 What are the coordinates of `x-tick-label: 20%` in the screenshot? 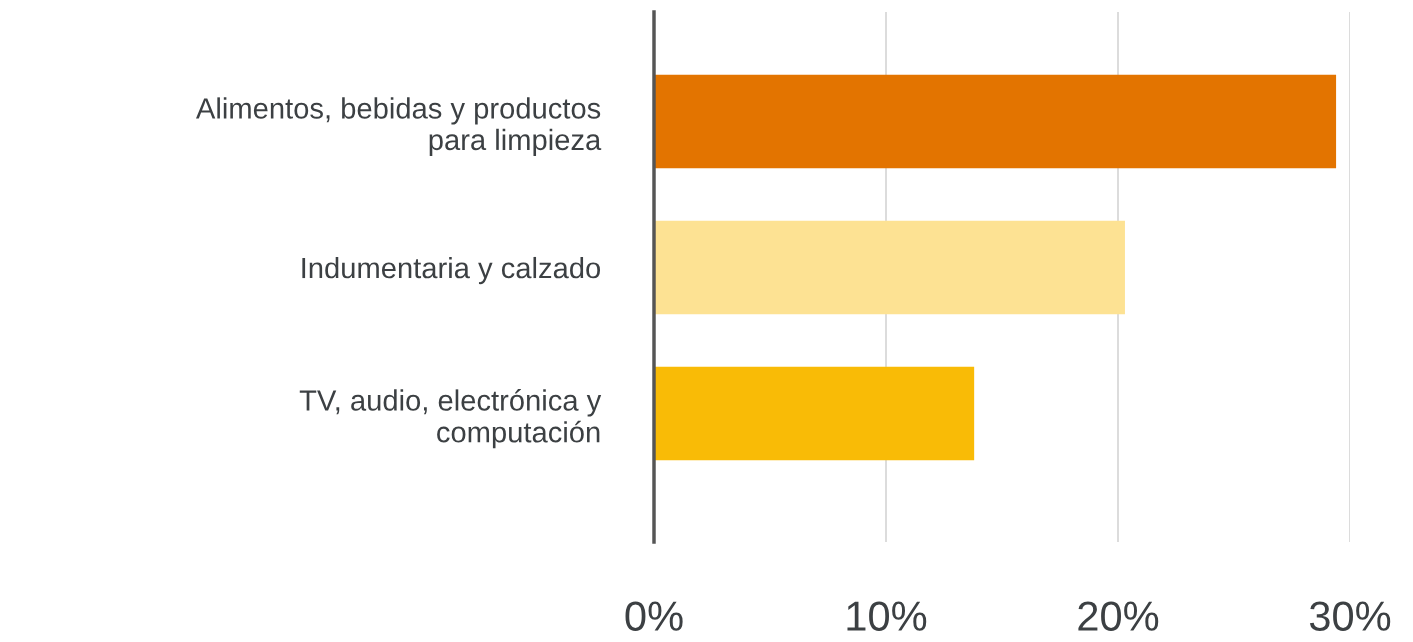 It's located at (1118, 616).